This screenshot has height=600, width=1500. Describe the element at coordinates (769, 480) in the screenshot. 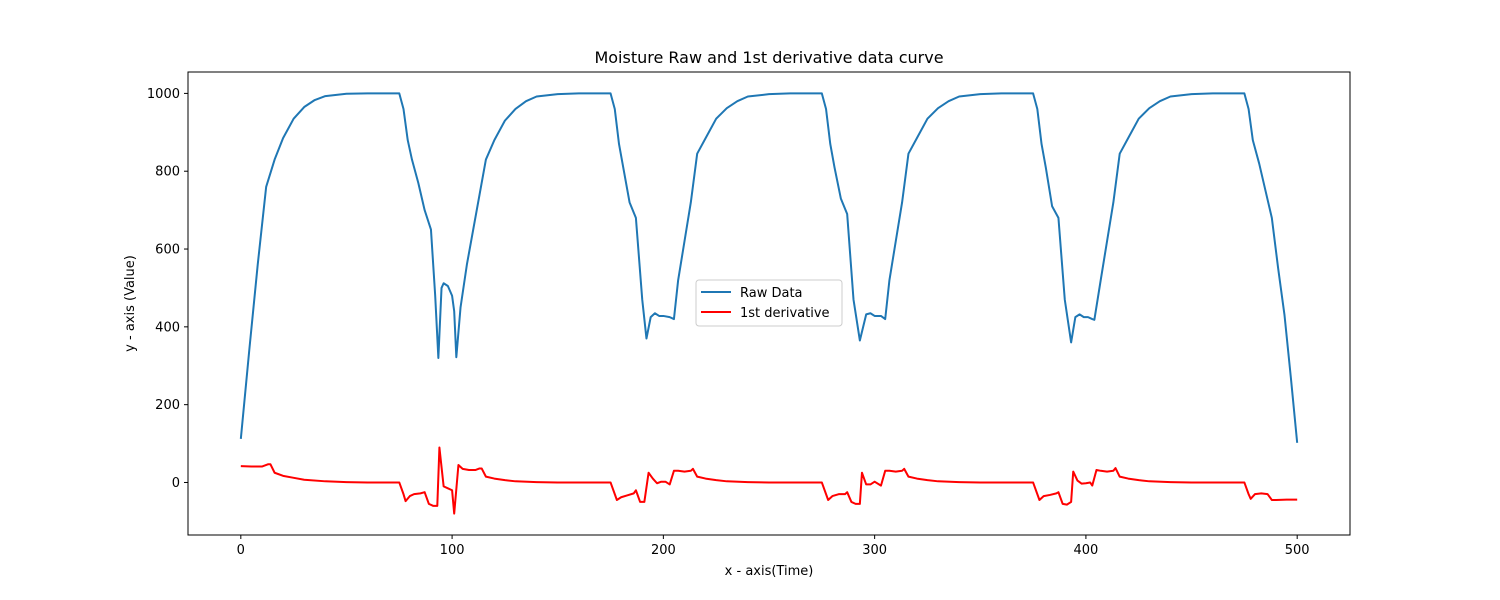

I see `series-line-1st-derivative` at that location.